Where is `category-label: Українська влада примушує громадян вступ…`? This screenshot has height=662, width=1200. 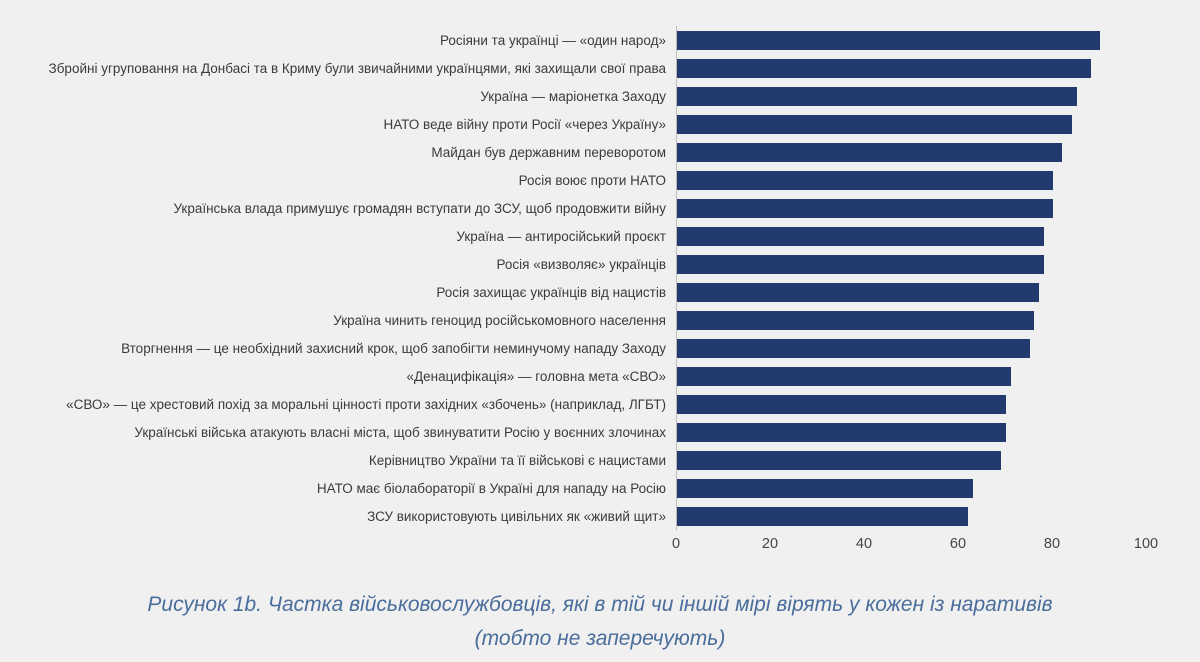 category-label: Українська влада примушує громадян вступ… is located at coordinates (419, 208).